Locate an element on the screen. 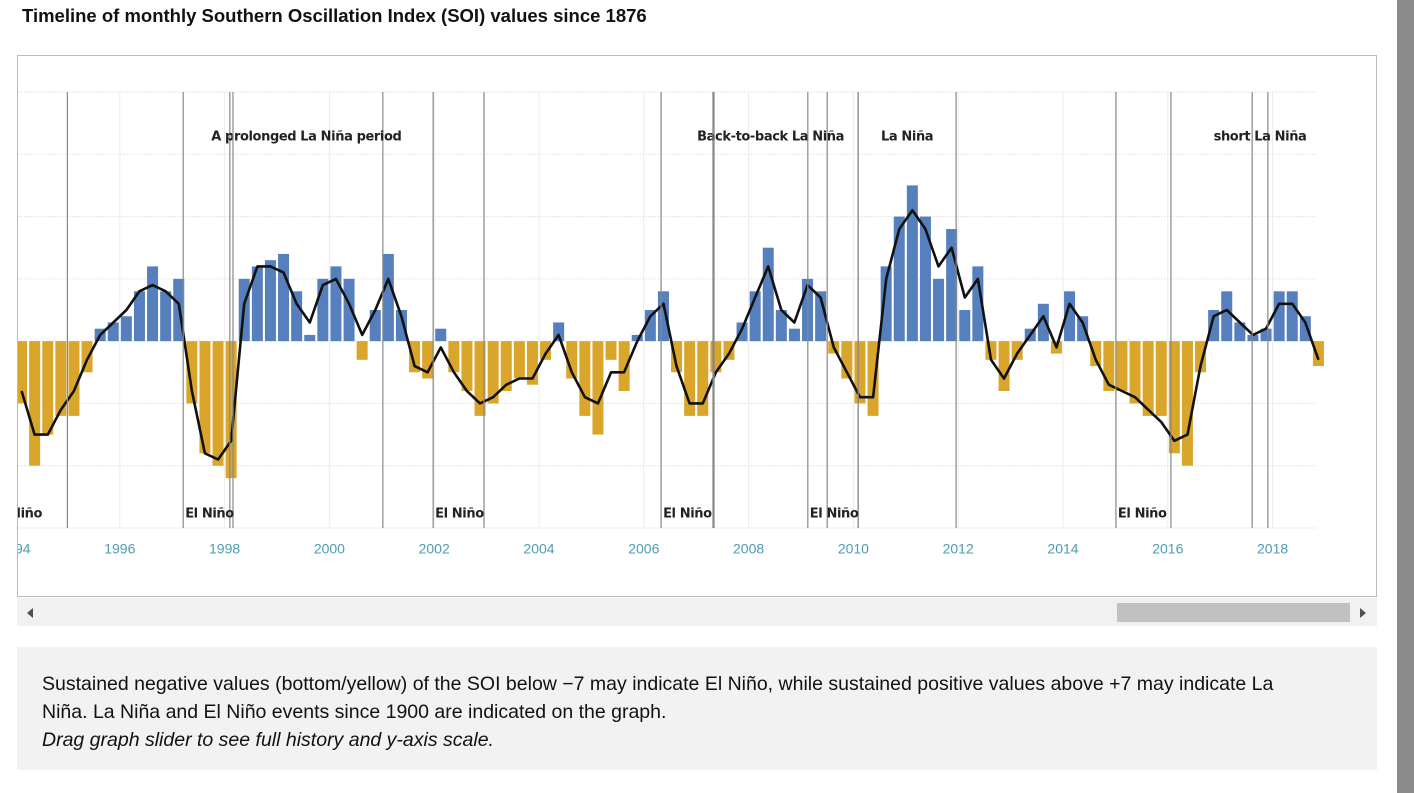  x-tick-label: 2002 is located at coordinates (434, 549).